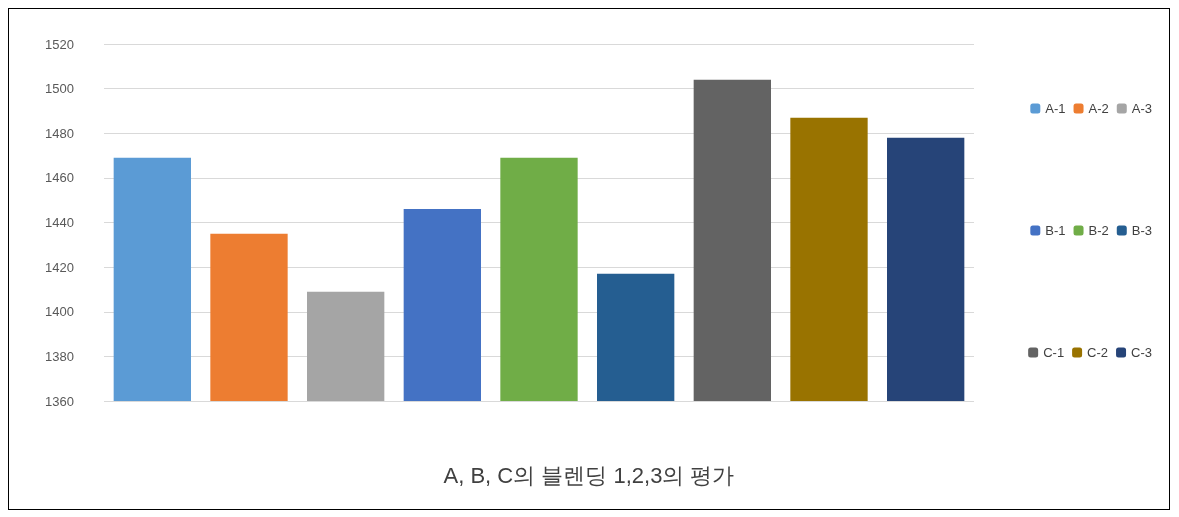 The width and height of the screenshot is (1179, 517). What do you see at coordinates (1142, 352) in the screenshot?
I see `legend-label: C-3` at bounding box center [1142, 352].